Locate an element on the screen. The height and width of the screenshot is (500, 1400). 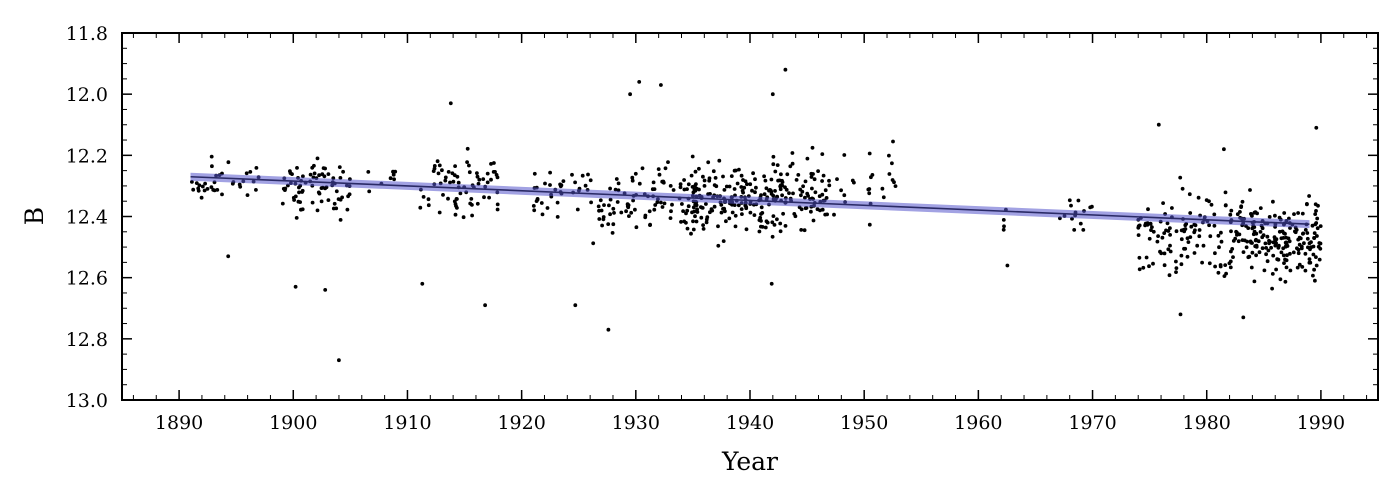
y-tick-label: 13.0 is located at coordinates (87, 401).